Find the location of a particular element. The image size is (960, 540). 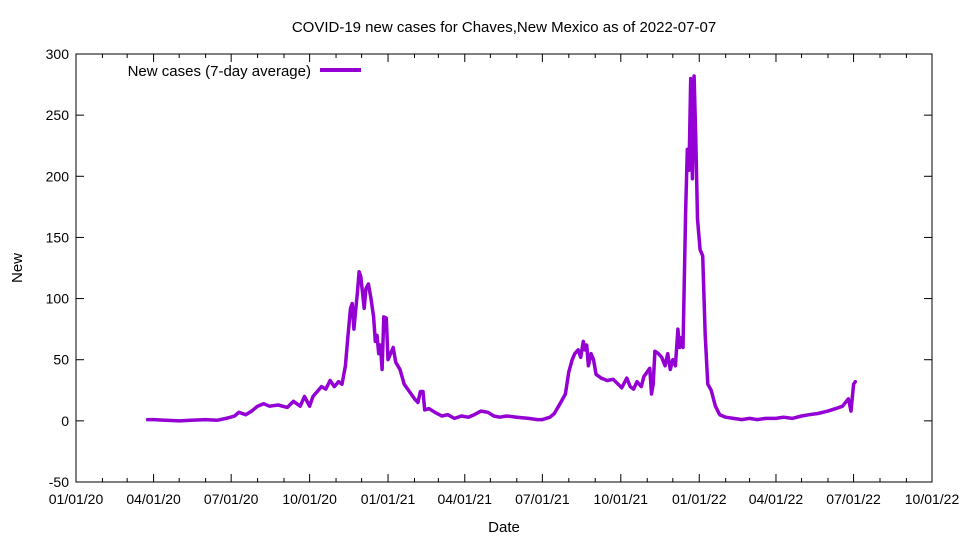

x-tick-label: 10/01/21 is located at coordinates (621, 499).